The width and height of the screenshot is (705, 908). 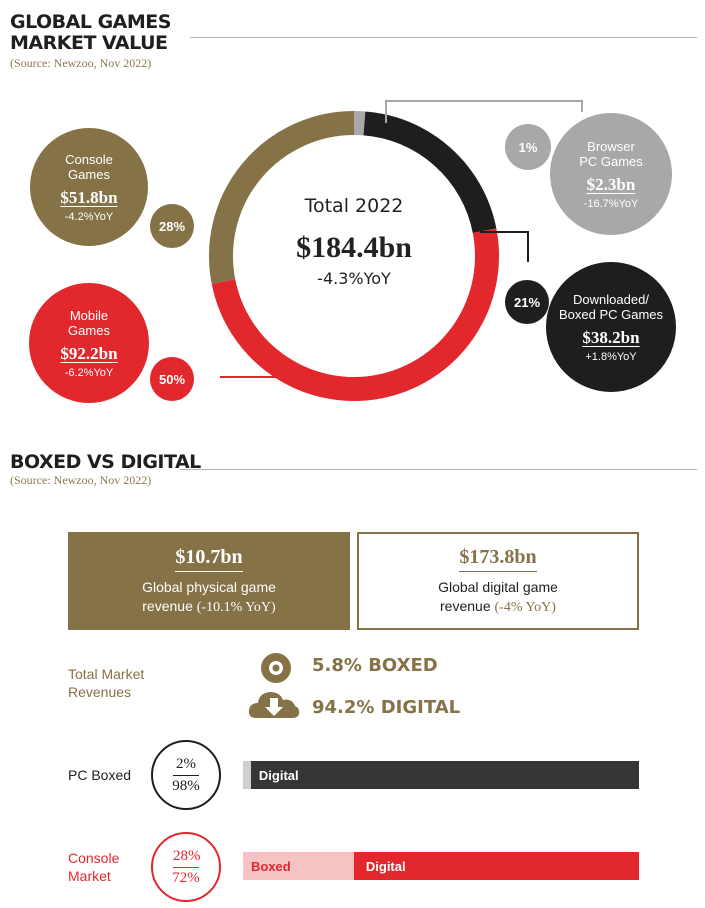 I want to click on disc-icon, so click(x=276, y=668).